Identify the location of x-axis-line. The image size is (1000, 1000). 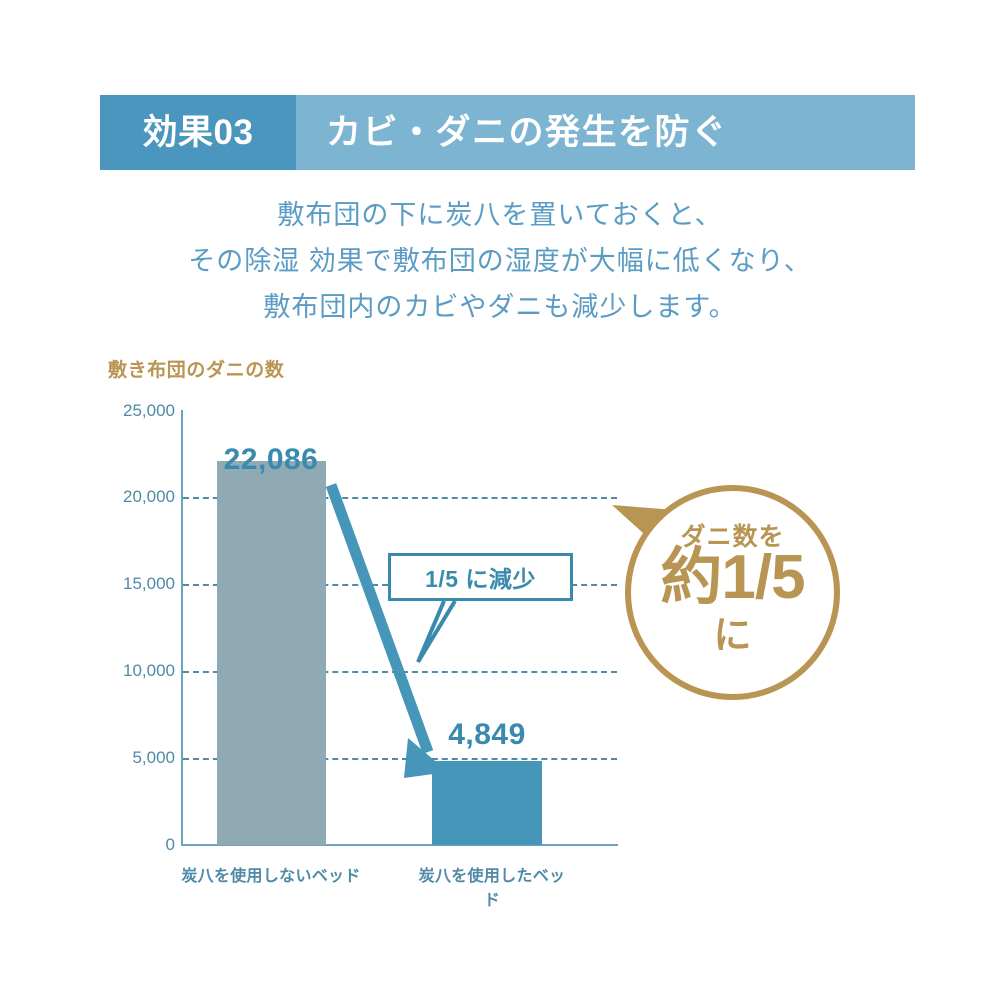
(399, 845).